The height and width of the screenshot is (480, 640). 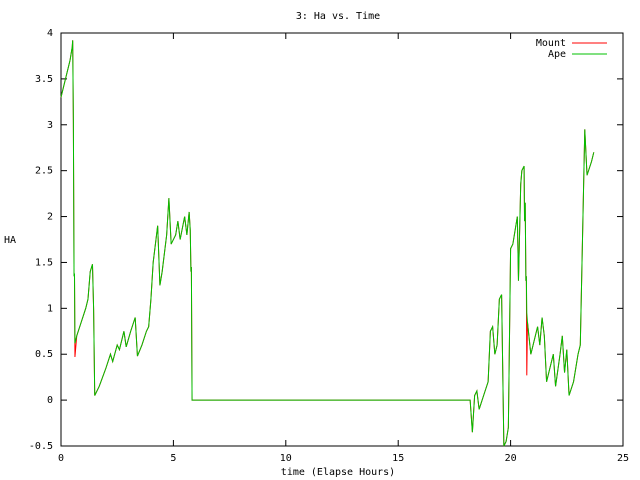 I want to click on y-tick-label: 2, so click(x=50, y=217).